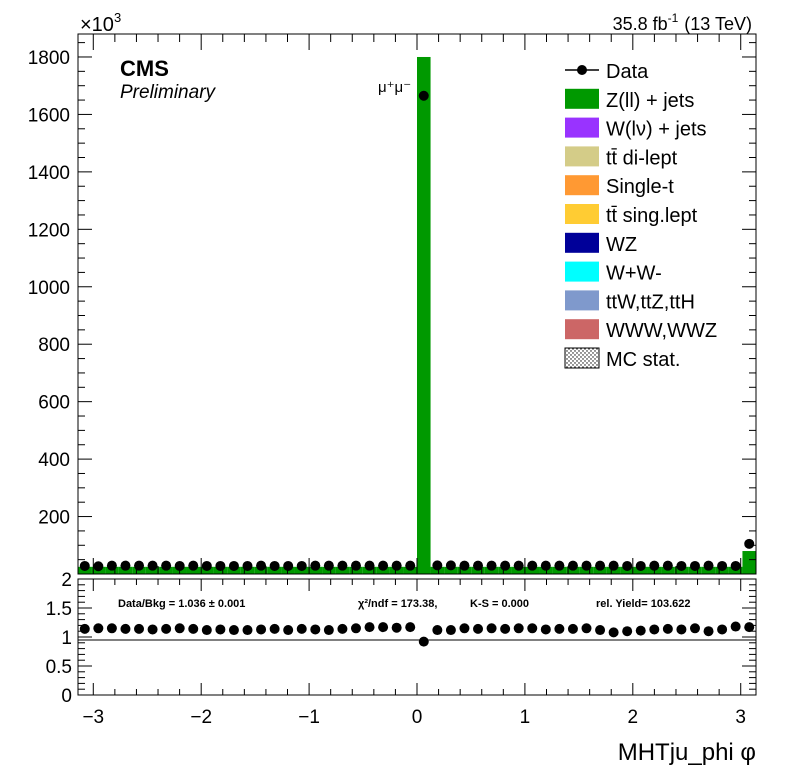 The height and width of the screenshot is (777, 796). I want to click on legend-label-0: Data, so click(627, 72).